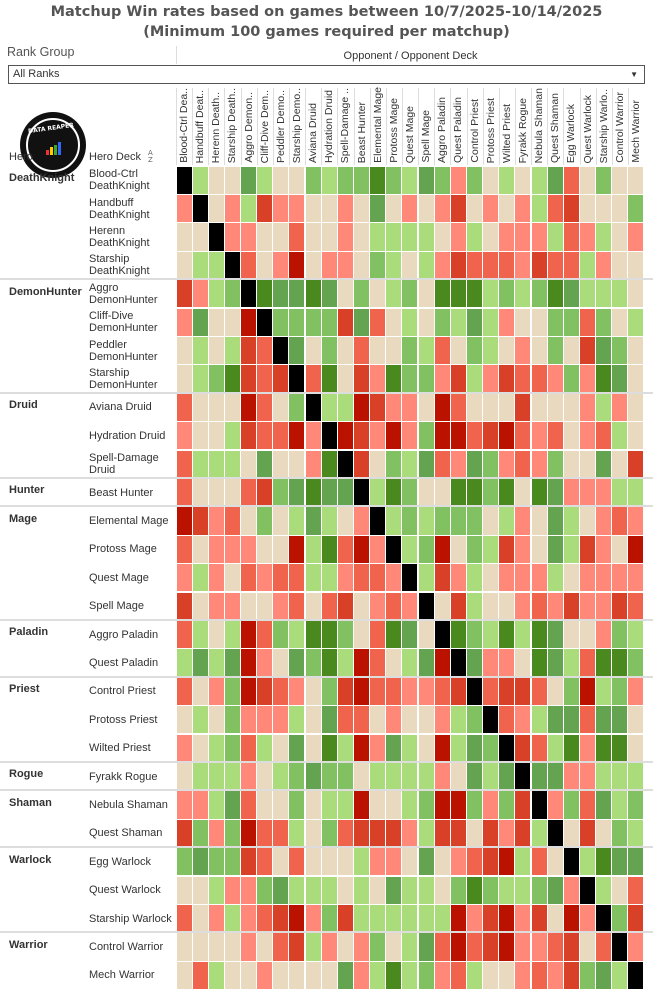  What do you see at coordinates (603, 126) in the screenshot?
I see `opponent-column-header: Starship Warlo..` at bounding box center [603, 126].